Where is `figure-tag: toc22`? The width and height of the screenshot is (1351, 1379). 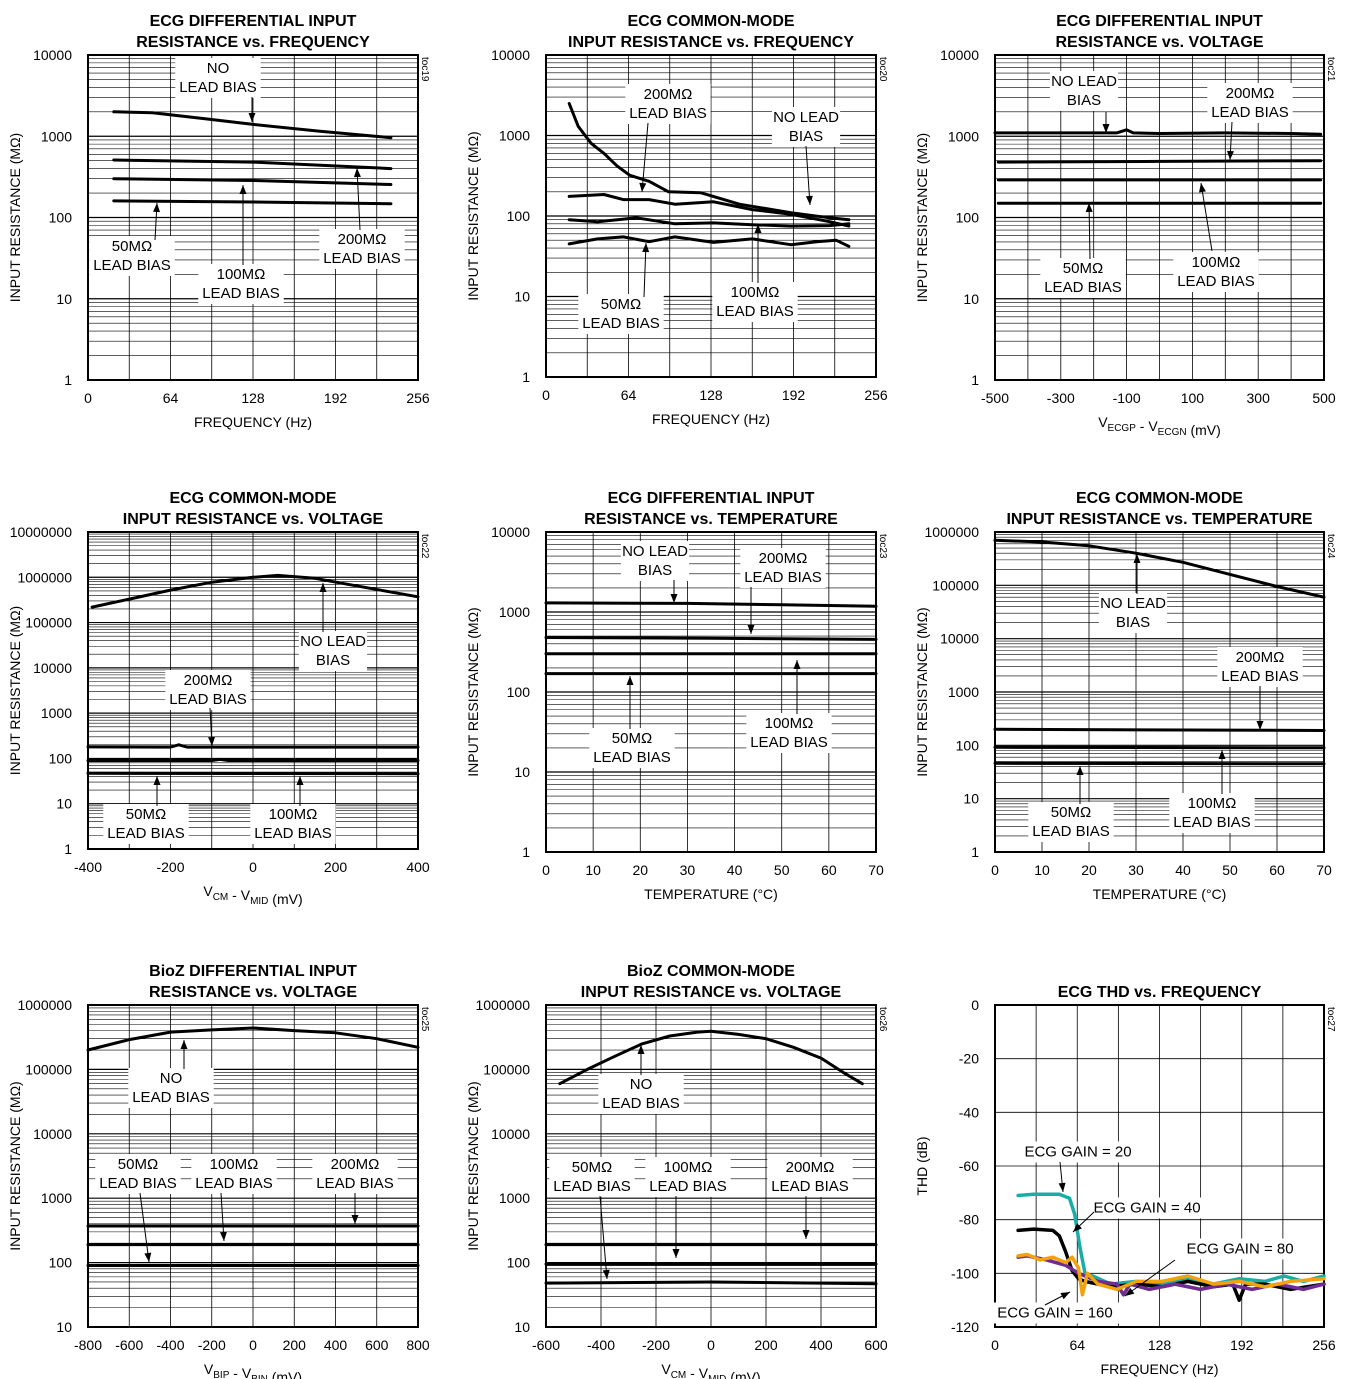
figure-tag: toc22 is located at coordinates (424, 546).